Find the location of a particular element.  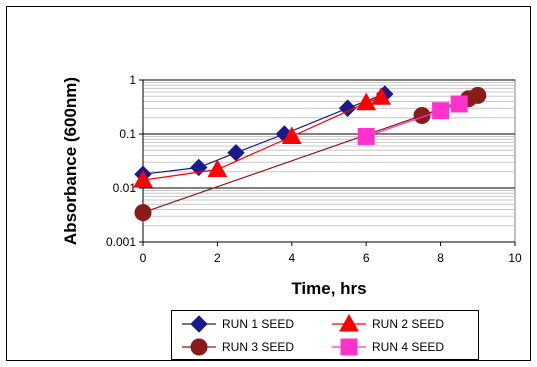

legend-item: RUN 4 SEED is located at coordinates (388, 347).